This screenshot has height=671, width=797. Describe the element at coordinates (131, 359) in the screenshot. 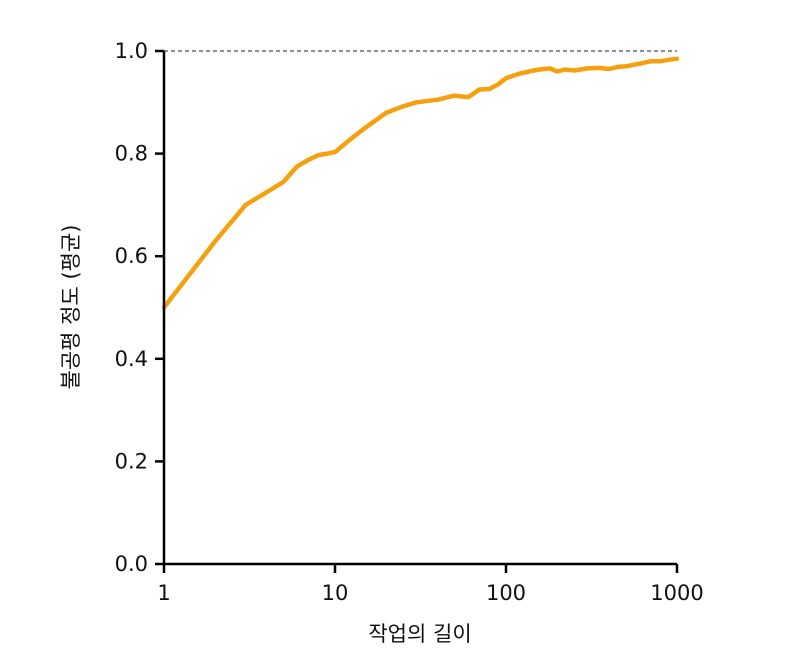

I see `y-tick-label: 0.4` at that location.